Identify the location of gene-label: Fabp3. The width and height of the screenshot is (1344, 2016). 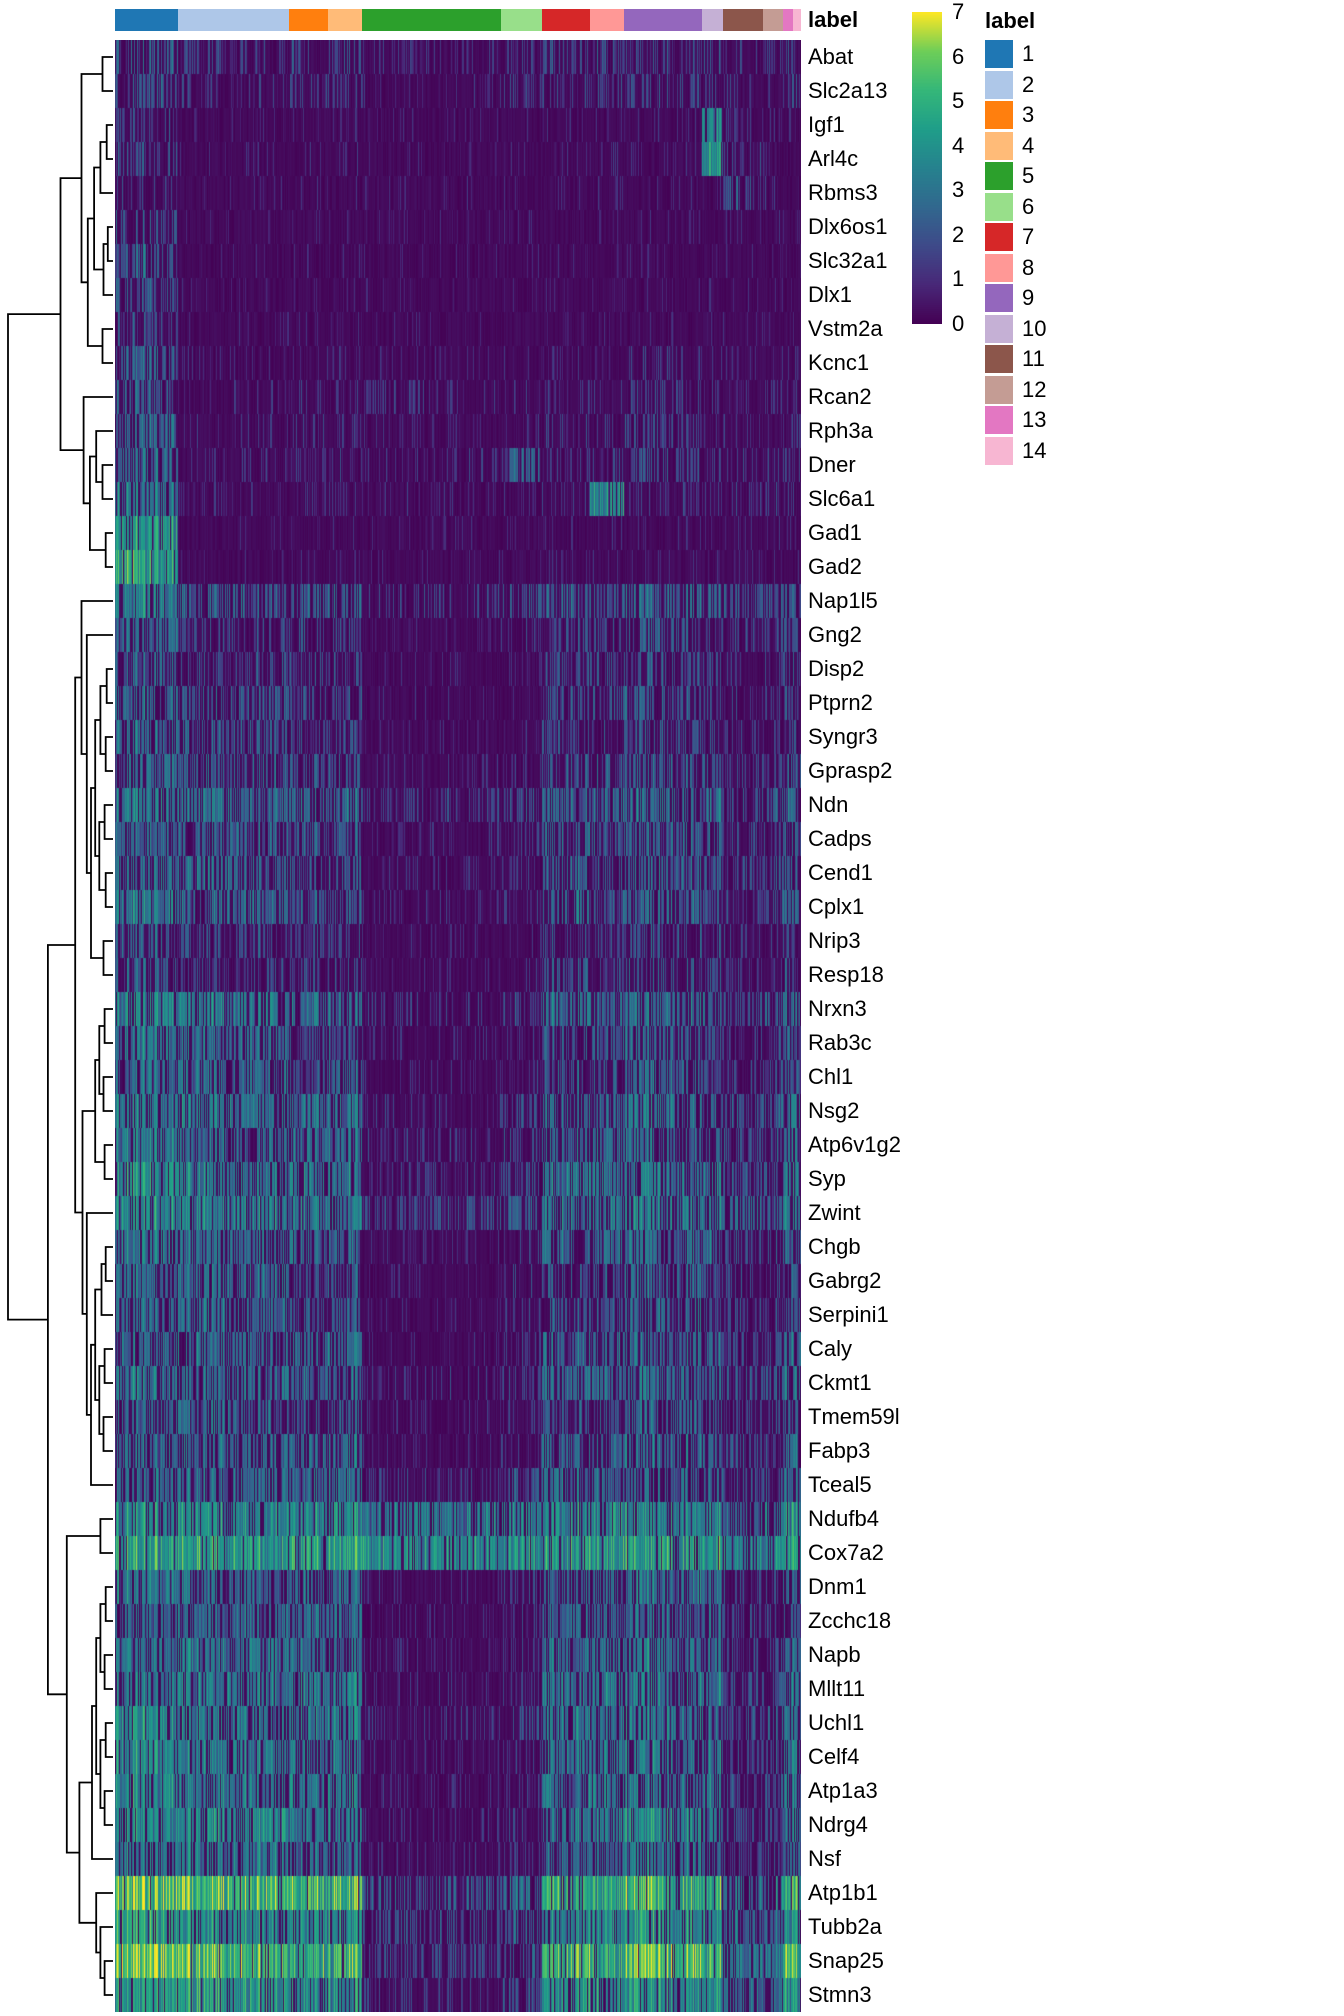
(839, 1450).